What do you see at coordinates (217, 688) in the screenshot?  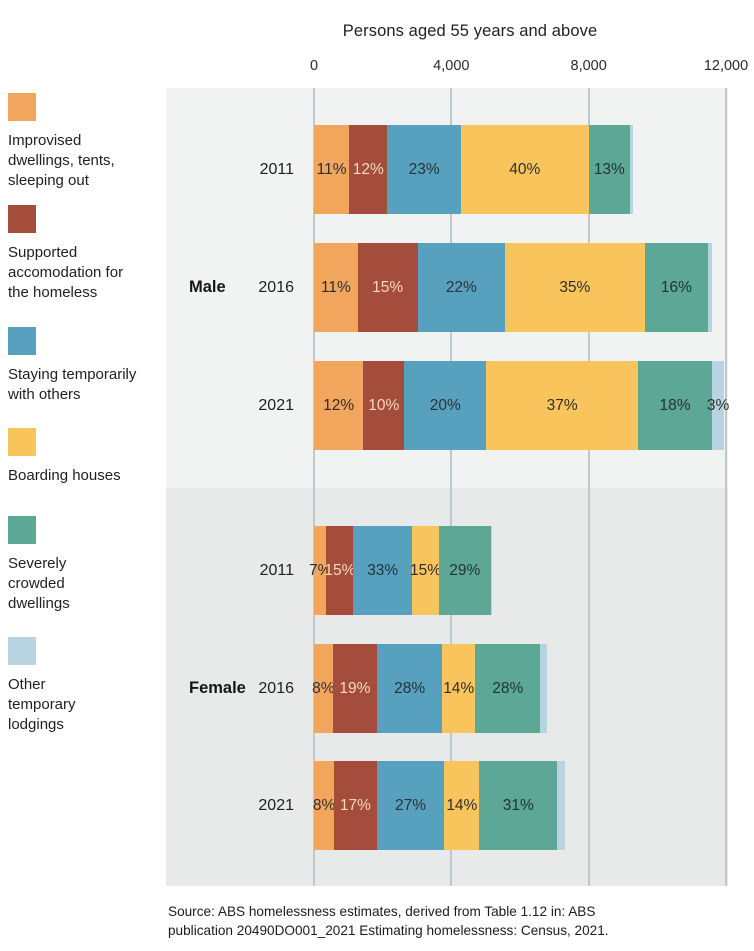 I see `group-label-female: Female` at bounding box center [217, 688].